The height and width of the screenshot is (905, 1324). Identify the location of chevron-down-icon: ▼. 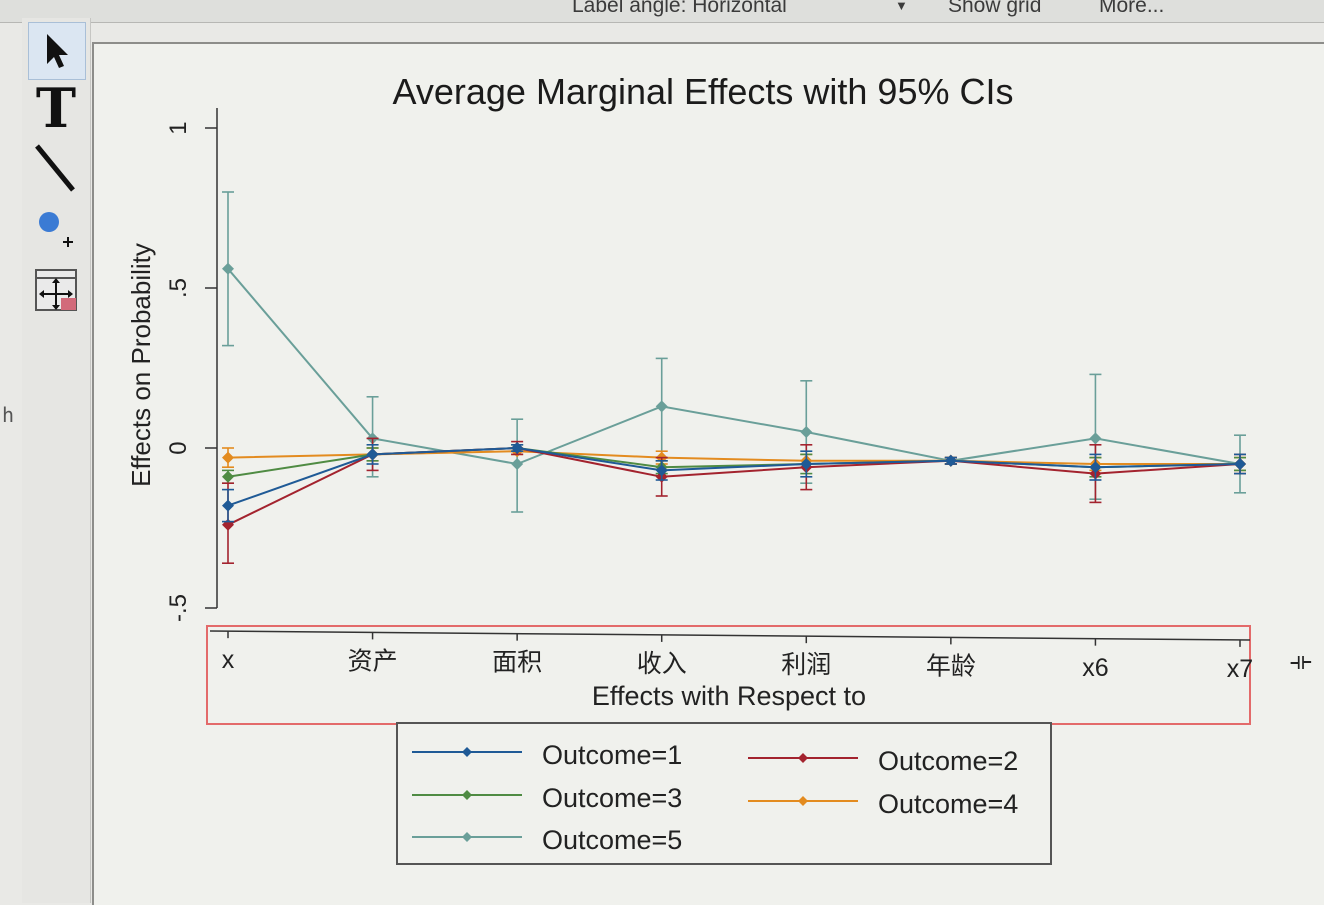
(901, 6).